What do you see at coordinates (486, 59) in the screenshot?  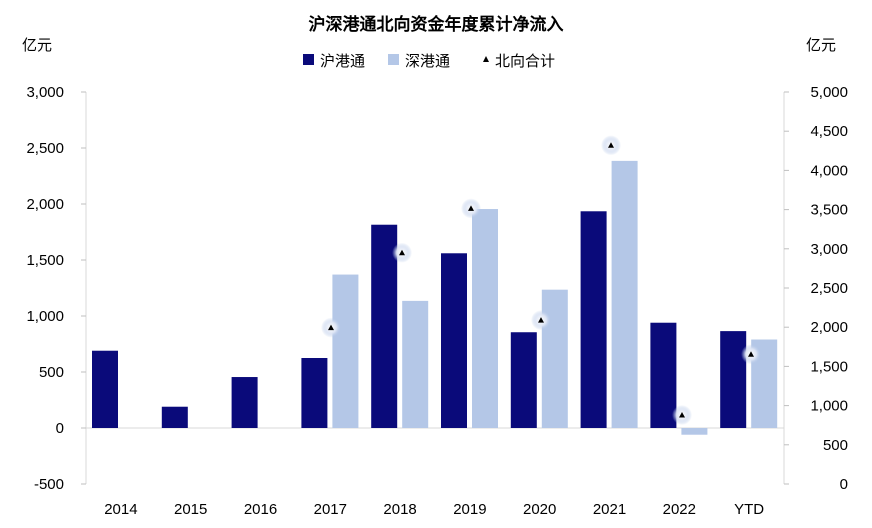 I see `legend-marker-total` at bounding box center [486, 59].